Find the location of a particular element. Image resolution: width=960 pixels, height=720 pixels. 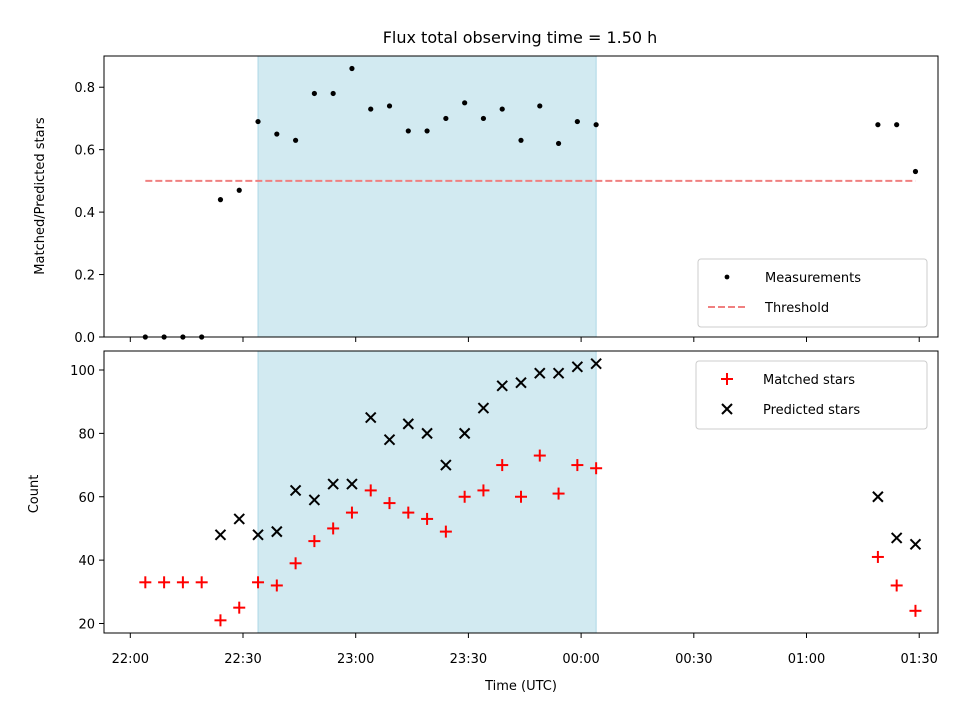

bottom-y-tick-label: 60 is located at coordinates (86, 498).